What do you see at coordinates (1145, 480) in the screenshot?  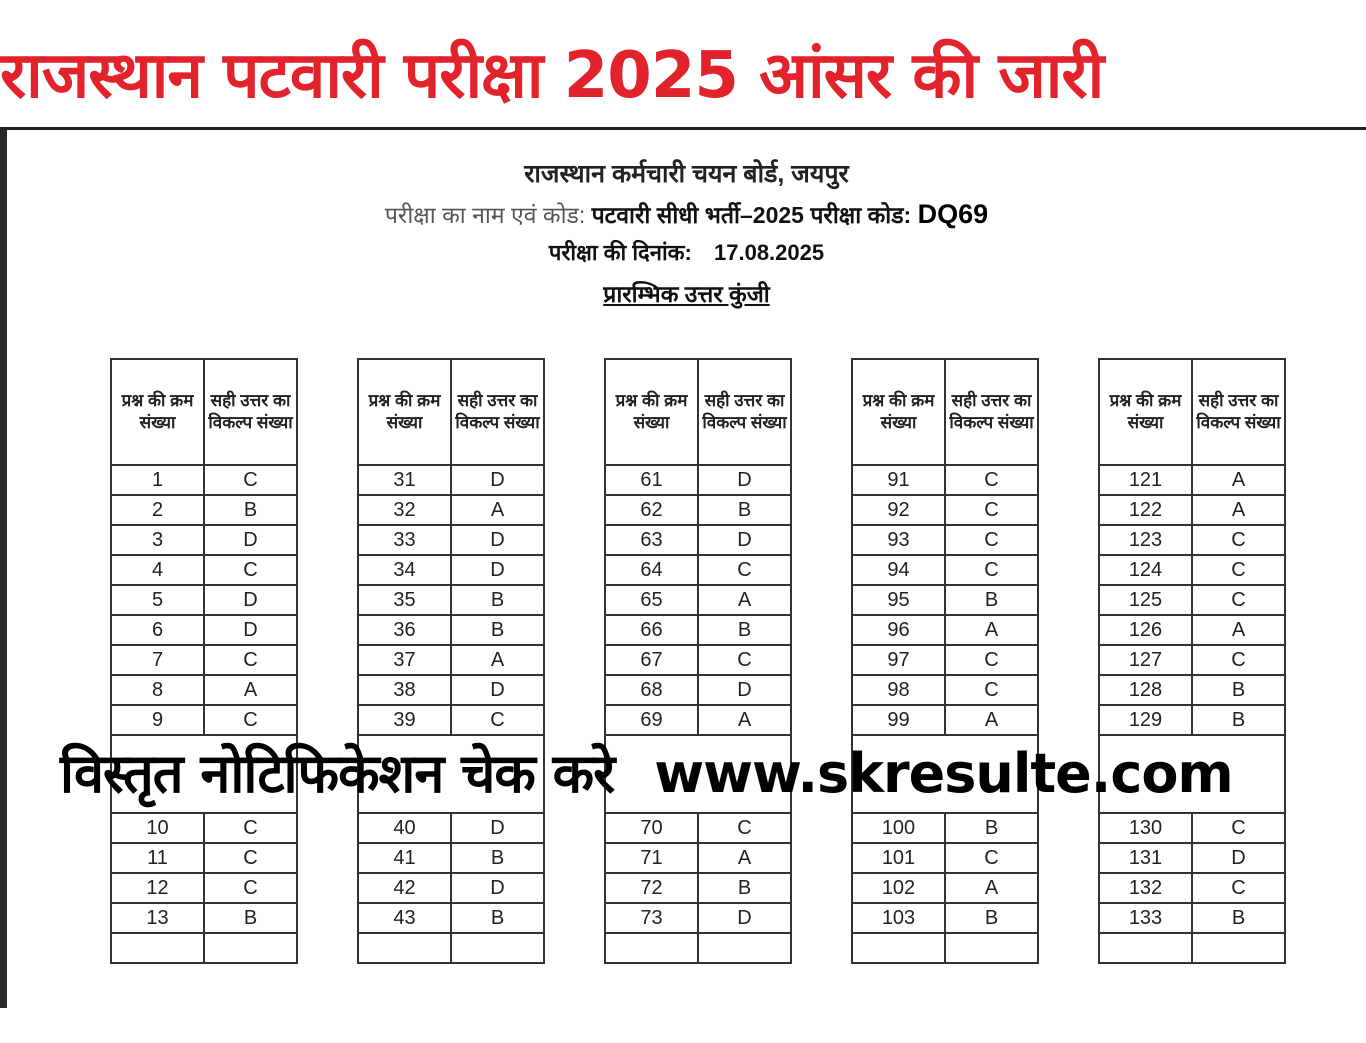 I see `question-number: 121` at bounding box center [1145, 480].